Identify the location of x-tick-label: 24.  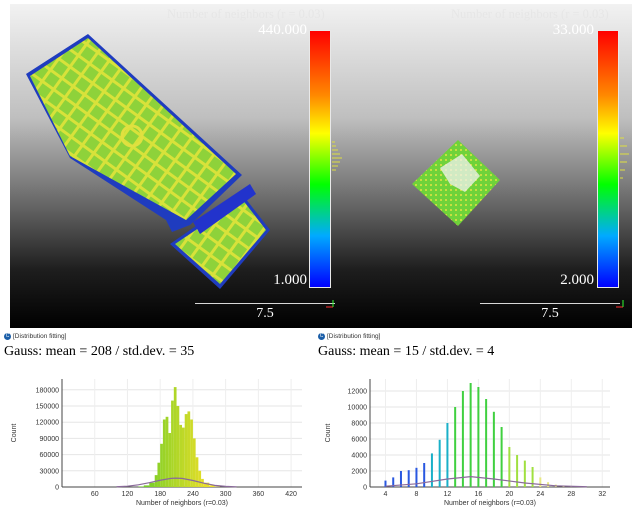
(540, 494).